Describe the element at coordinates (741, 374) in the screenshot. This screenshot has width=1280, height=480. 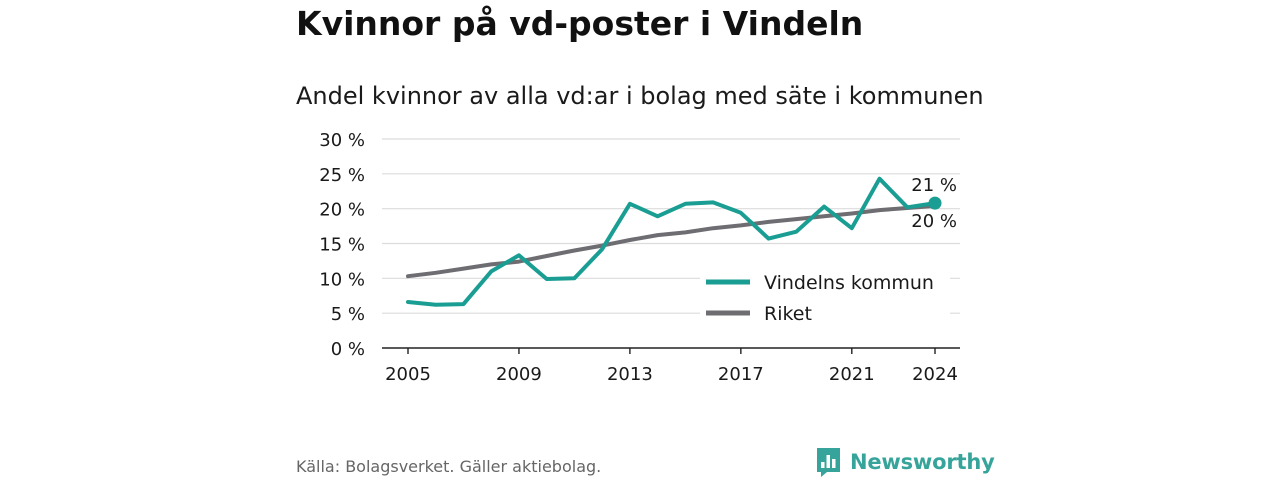
I see `x-tick-label: 2017` at that location.